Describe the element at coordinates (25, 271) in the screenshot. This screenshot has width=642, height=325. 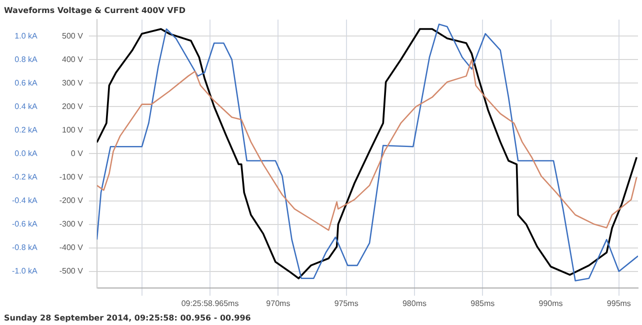
I see `y2-tick-label: -1.0 kA` at that location.